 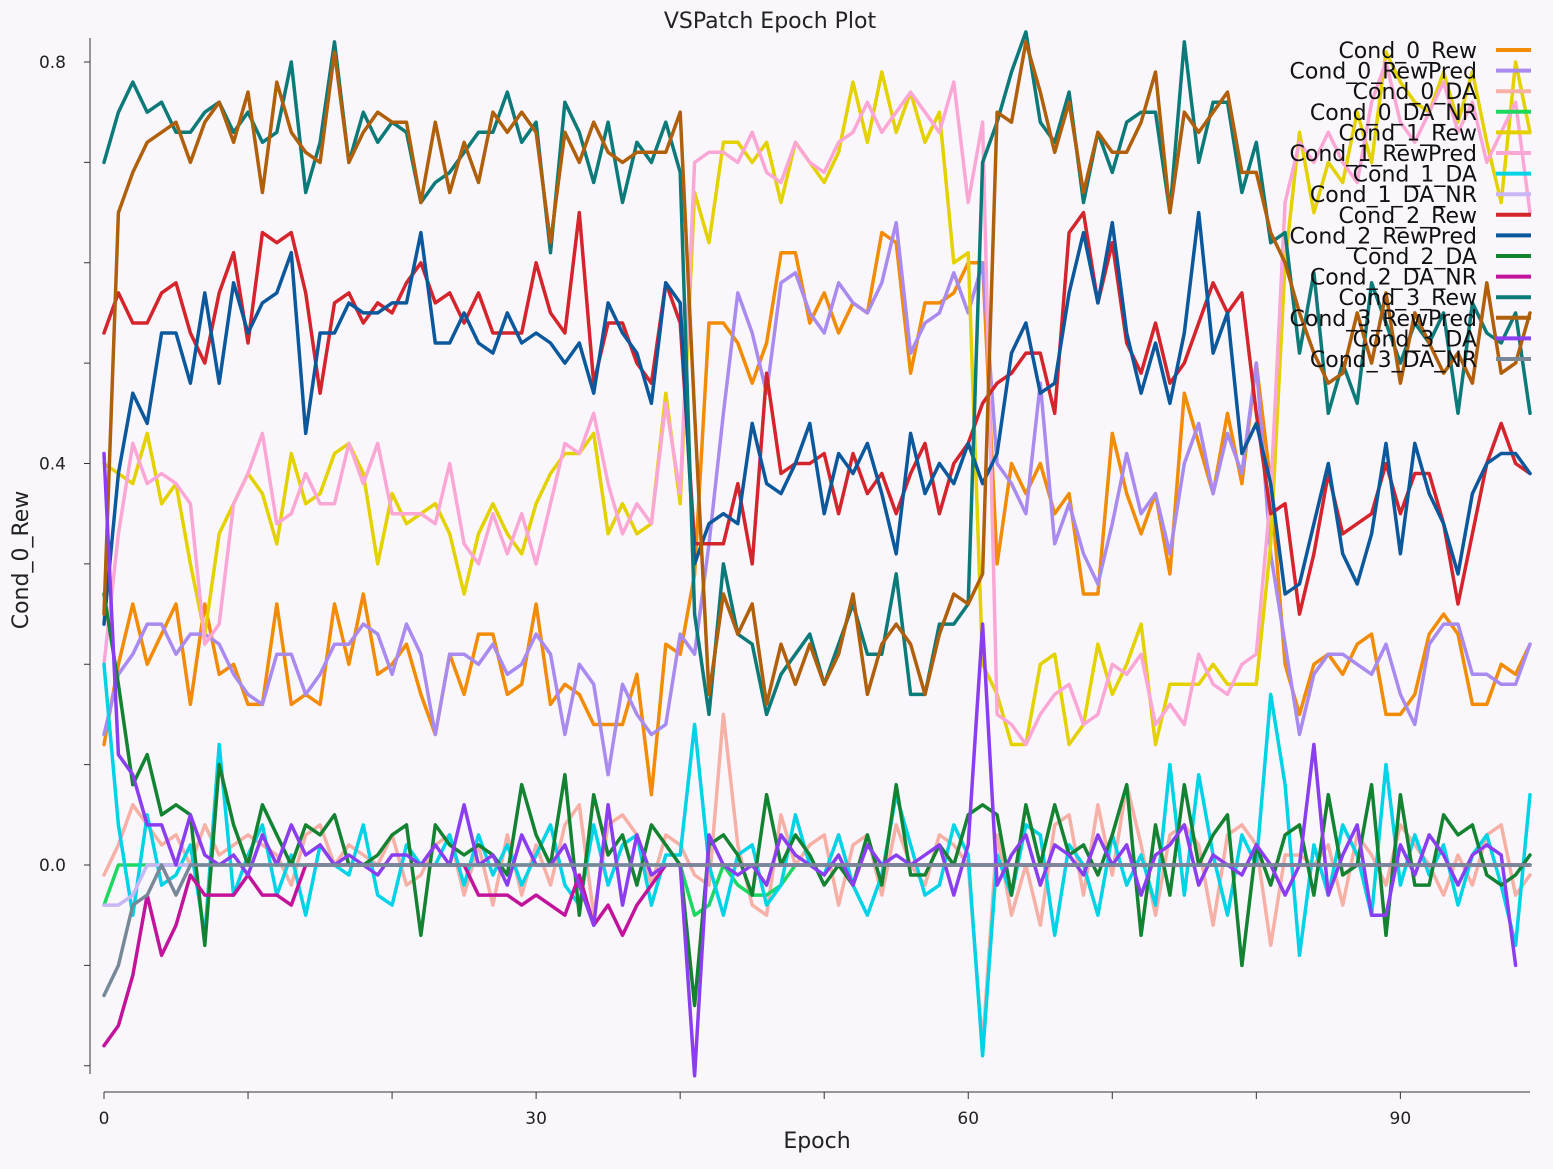 What do you see at coordinates (1415, 339) in the screenshot?
I see `legend-label: Cond_3_DA` at bounding box center [1415, 339].